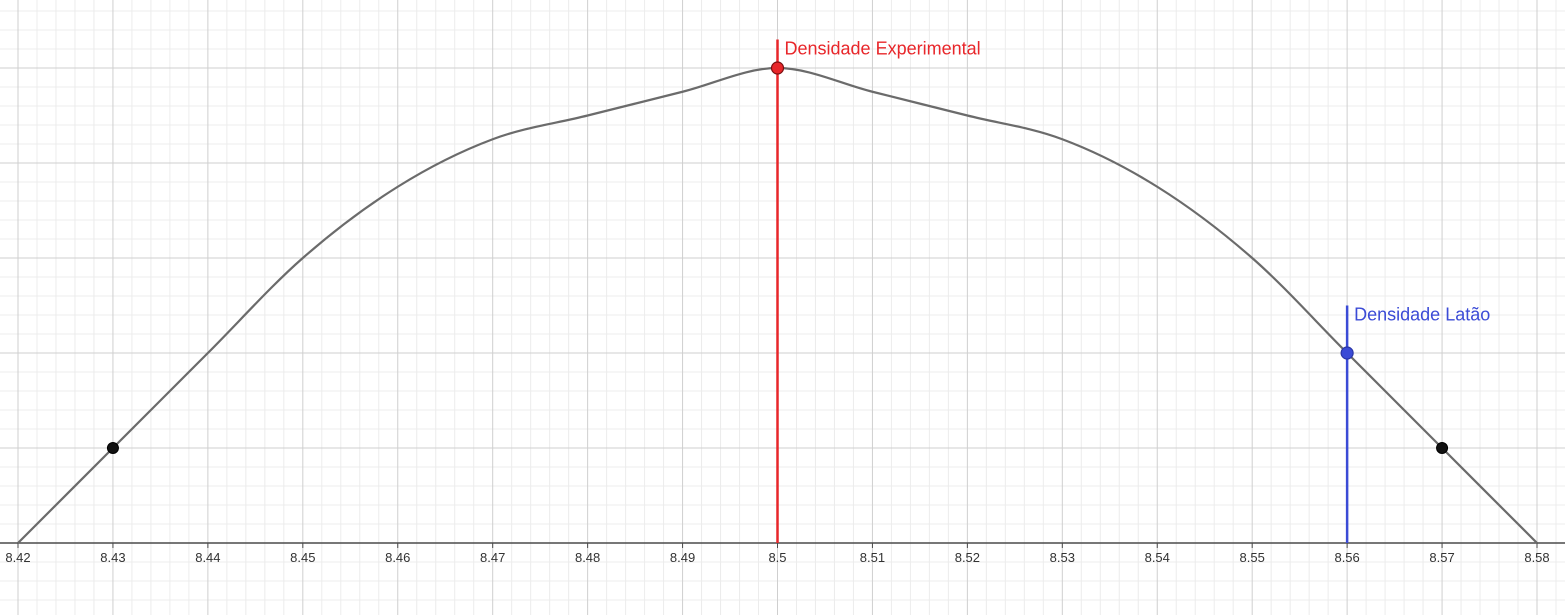 This screenshot has height=615, width=1565. I want to click on x-tick-label: 8.42, so click(17, 557).